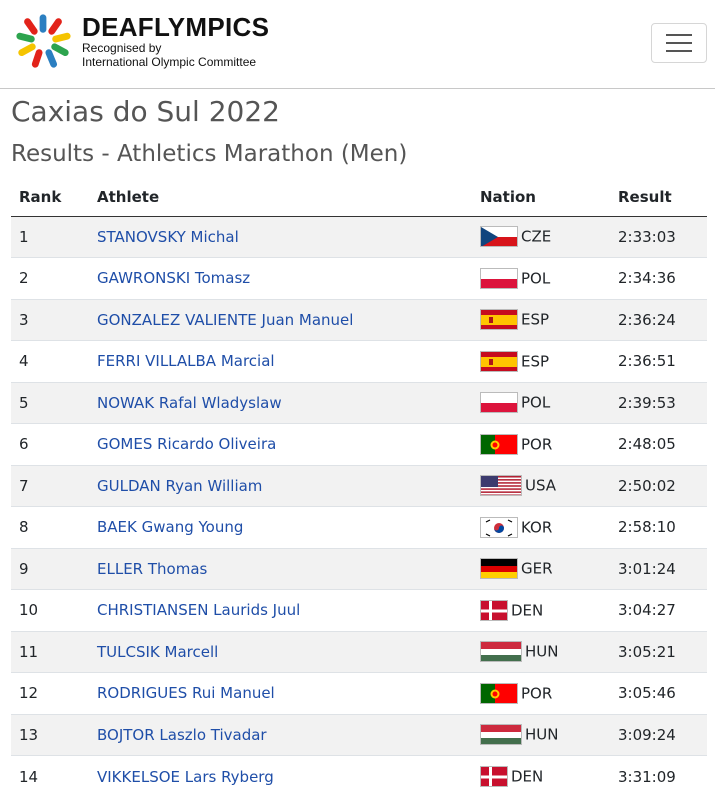 This screenshot has height=801, width=715. Describe the element at coordinates (280, 693) in the screenshot. I see `athlete-cell: RODRIGUES Rui Manuel` at that location.